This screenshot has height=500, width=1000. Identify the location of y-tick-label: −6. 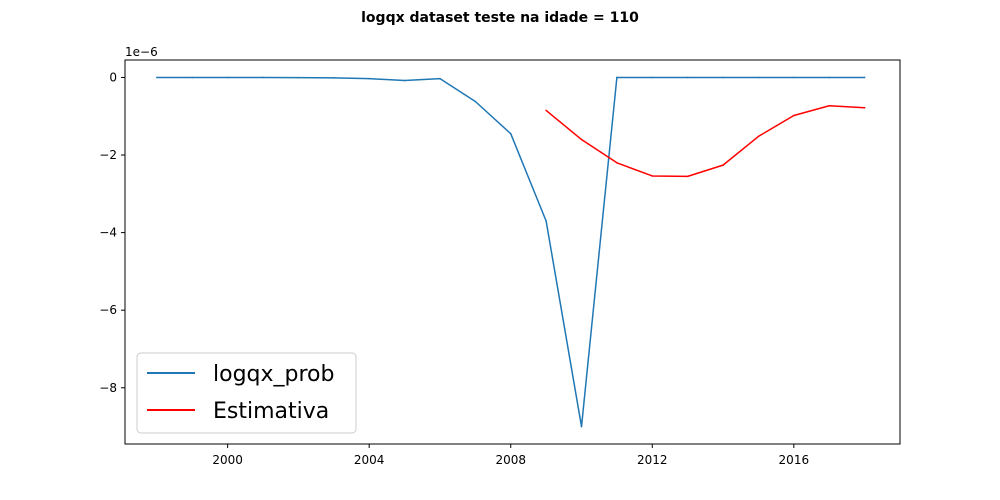
(108, 310).